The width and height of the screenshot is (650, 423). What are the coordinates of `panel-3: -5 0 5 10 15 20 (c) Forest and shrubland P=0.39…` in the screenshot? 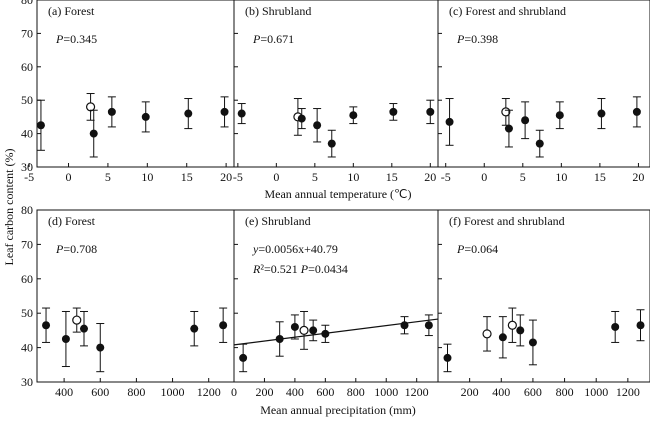 It's located at (543, 92).